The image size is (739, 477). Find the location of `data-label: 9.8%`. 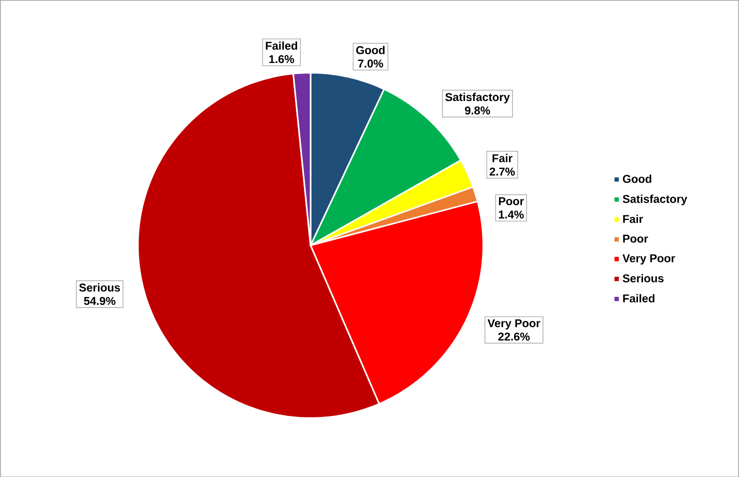

data-label: 9.8% is located at coordinates (477, 110).